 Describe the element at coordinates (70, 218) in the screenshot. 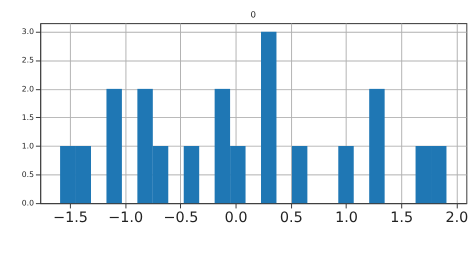

I see `x-tick-label: −1.5` at that location.